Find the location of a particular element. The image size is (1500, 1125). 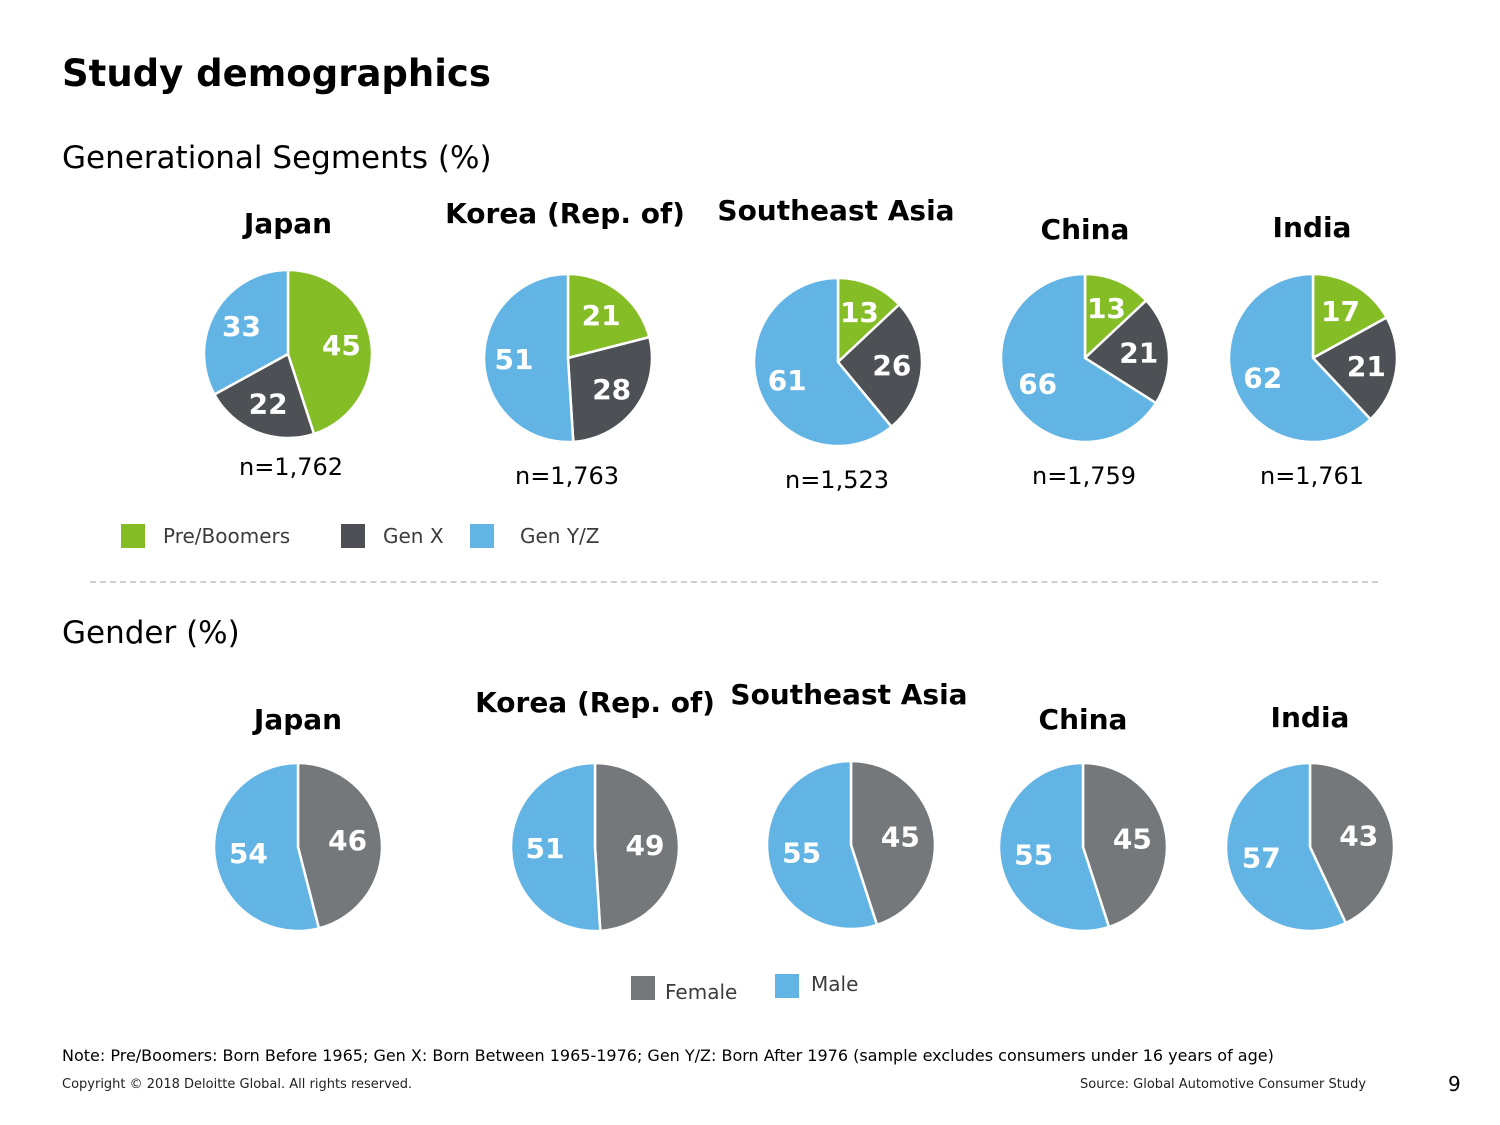

gen-korea-rep-of-slice-gen-x is located at coordinates (610, 389).